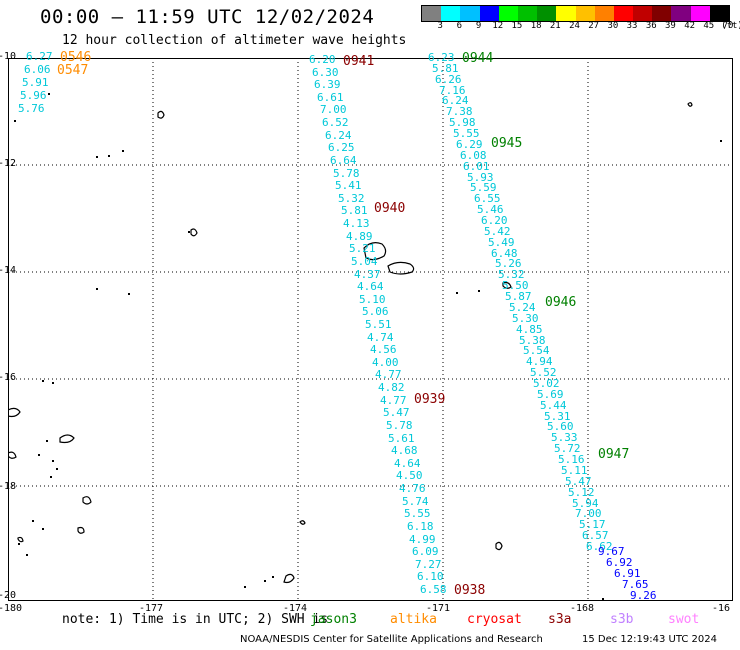  Describe the element at coordinates (31, 108) in the screenshot. I see `swh-value: 5.76` at that location.